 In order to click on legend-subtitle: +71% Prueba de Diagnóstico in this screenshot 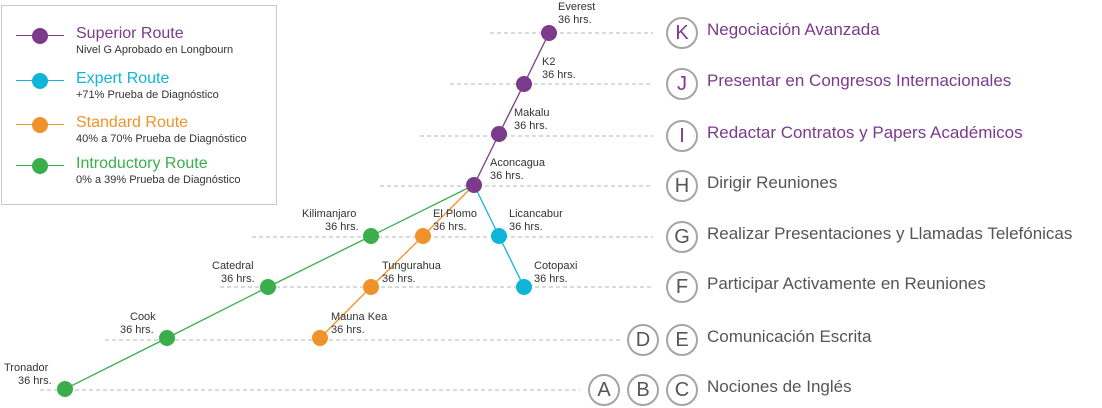, I will do `click(147, 95)`.